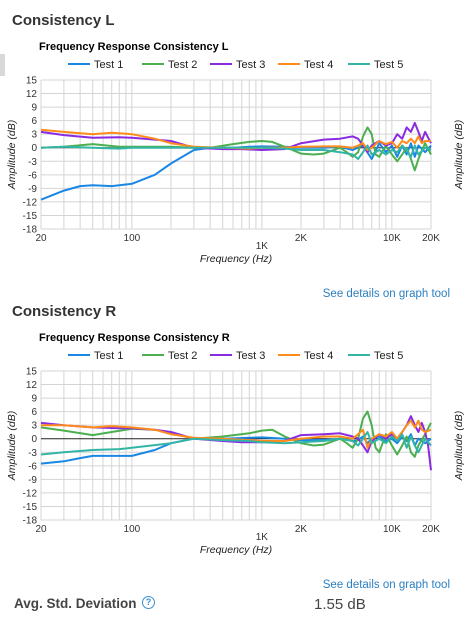 The image size is (472, 629). I want to click on consistency-l-heading: Consistency L, so click(63, 20).